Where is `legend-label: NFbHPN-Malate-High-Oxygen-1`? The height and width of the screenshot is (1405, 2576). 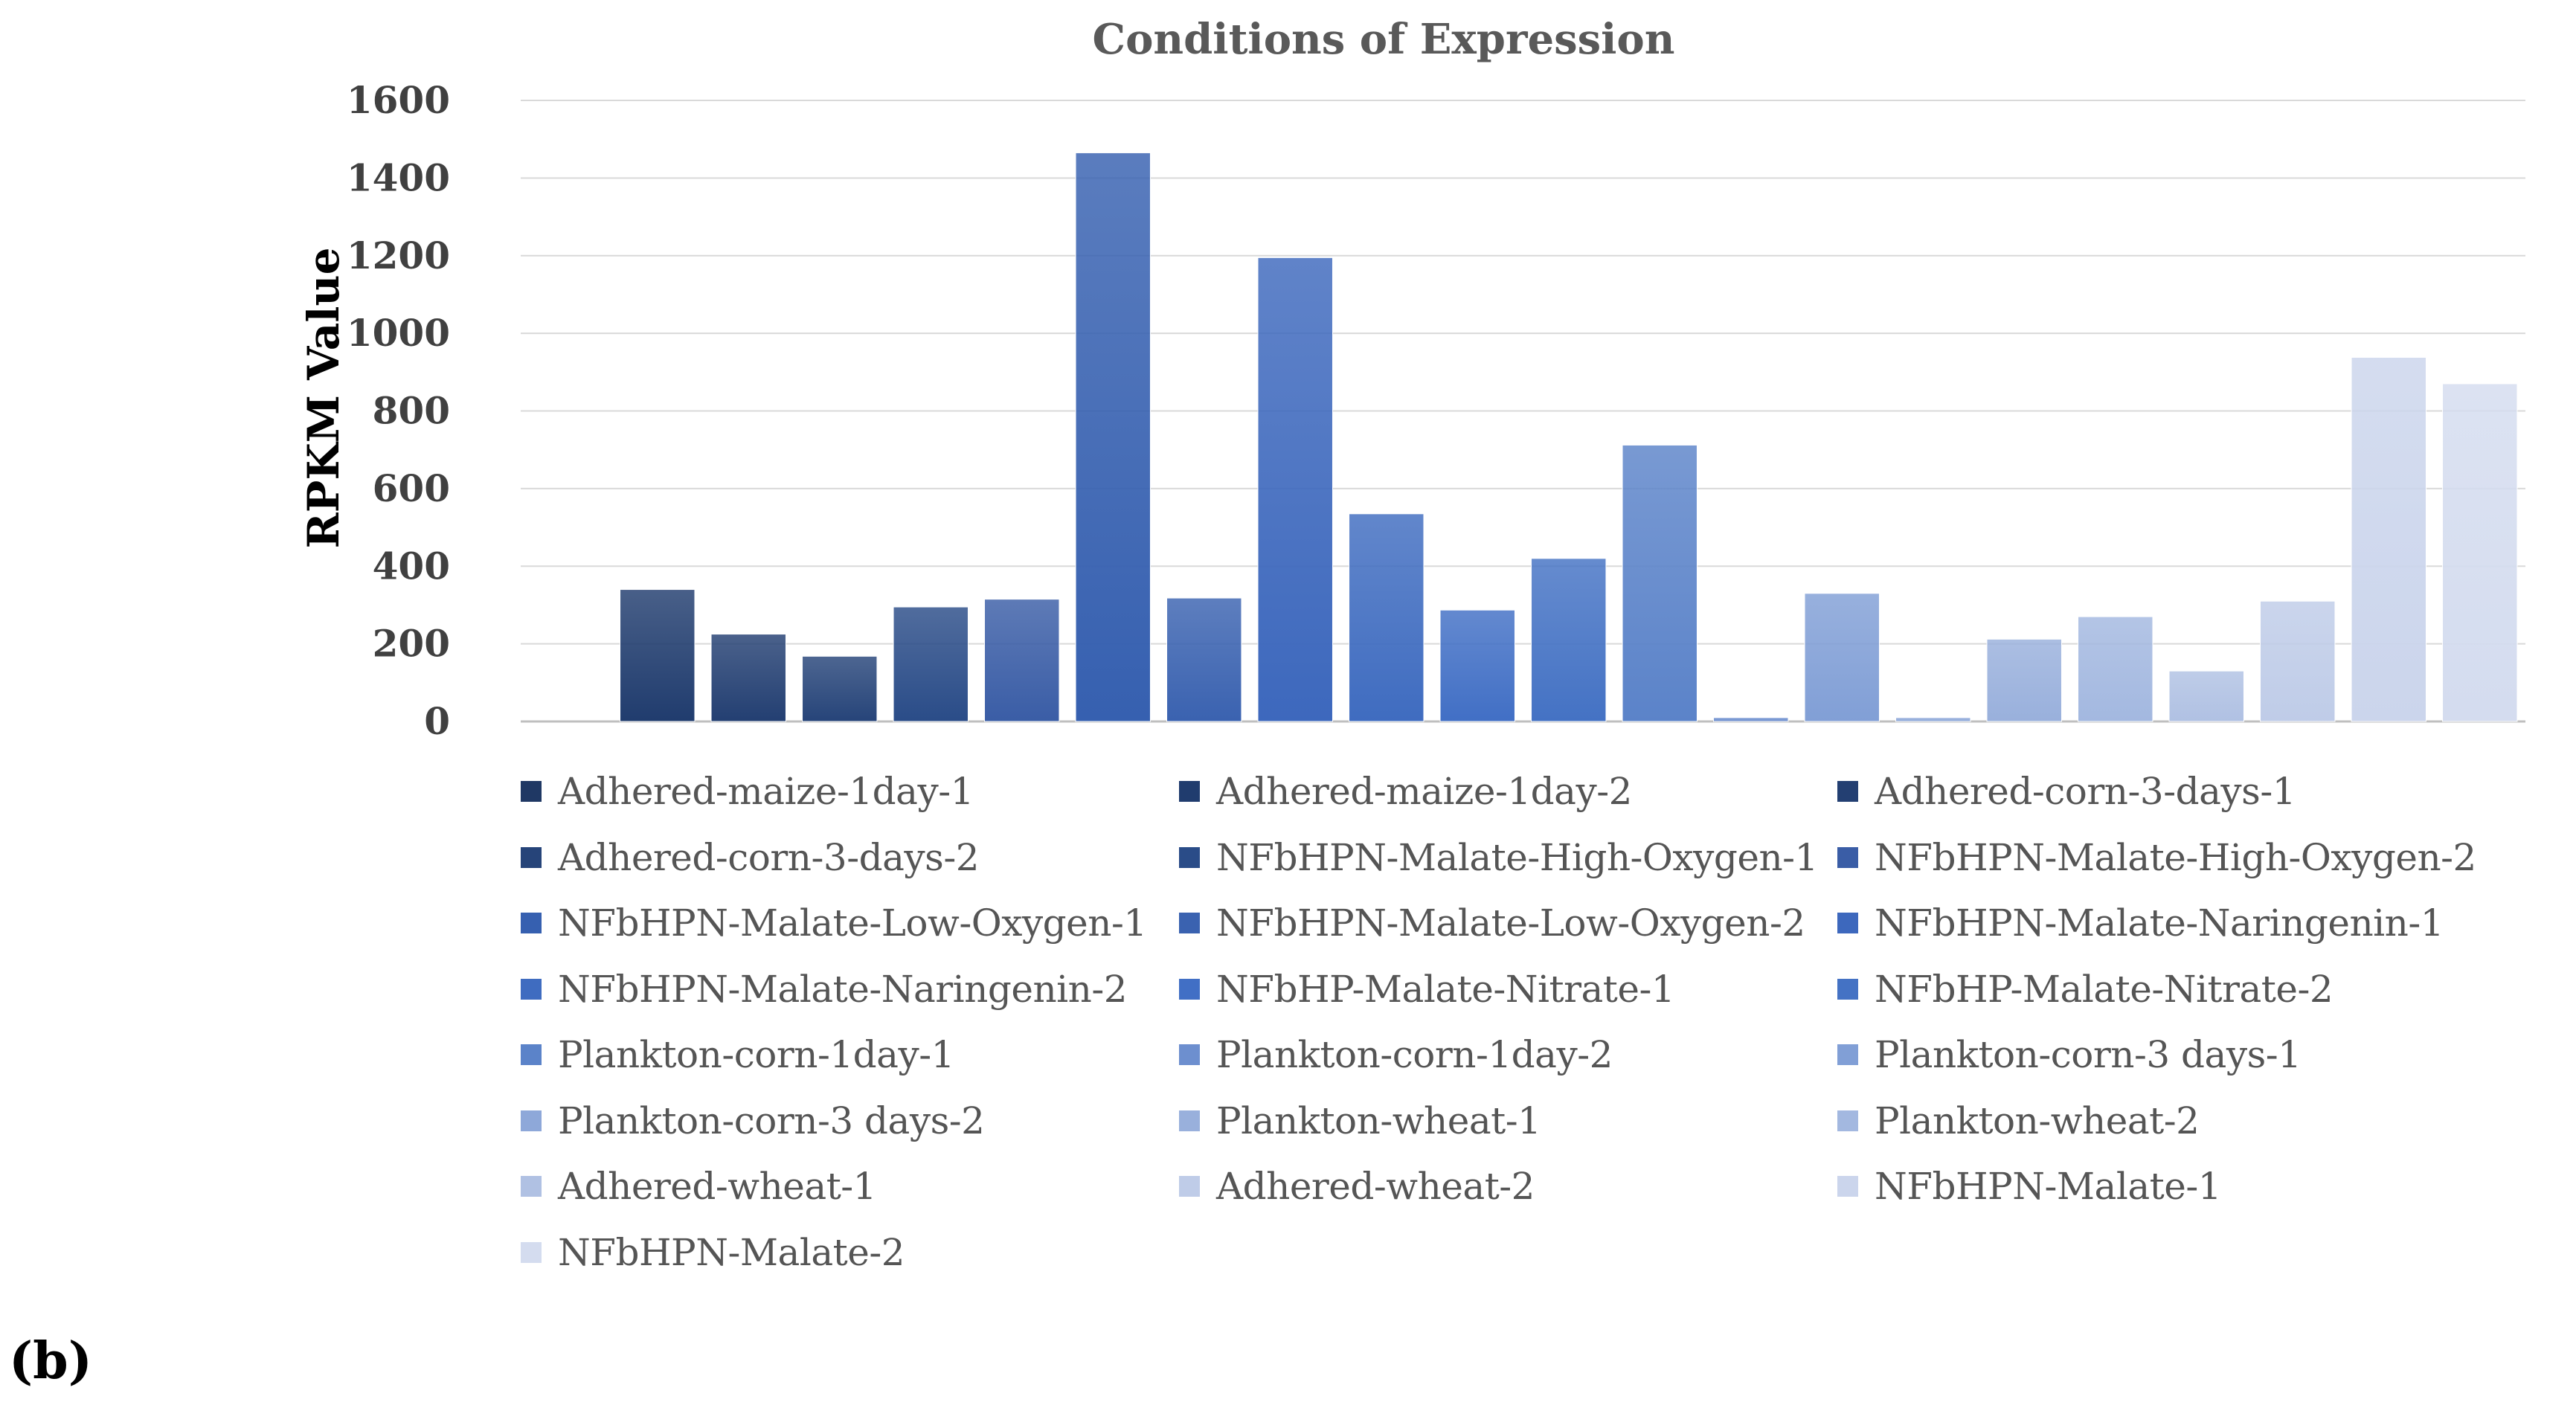
legend-label: NFbHPN-Malate-High-Oxygen-1 is located at coordinates (1517, 857).